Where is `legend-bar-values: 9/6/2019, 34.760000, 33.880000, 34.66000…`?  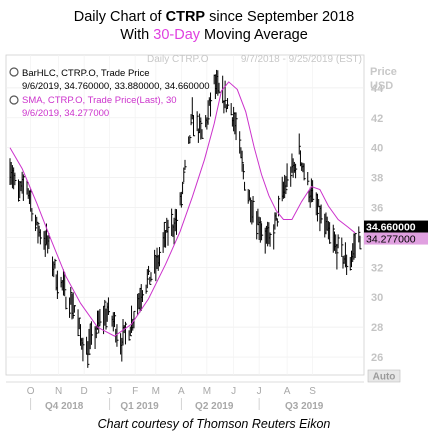
legend-bar-values: 9/6/2019, 34.760000, 33.880000, 34.66000… is located at coordinates (116, 86).